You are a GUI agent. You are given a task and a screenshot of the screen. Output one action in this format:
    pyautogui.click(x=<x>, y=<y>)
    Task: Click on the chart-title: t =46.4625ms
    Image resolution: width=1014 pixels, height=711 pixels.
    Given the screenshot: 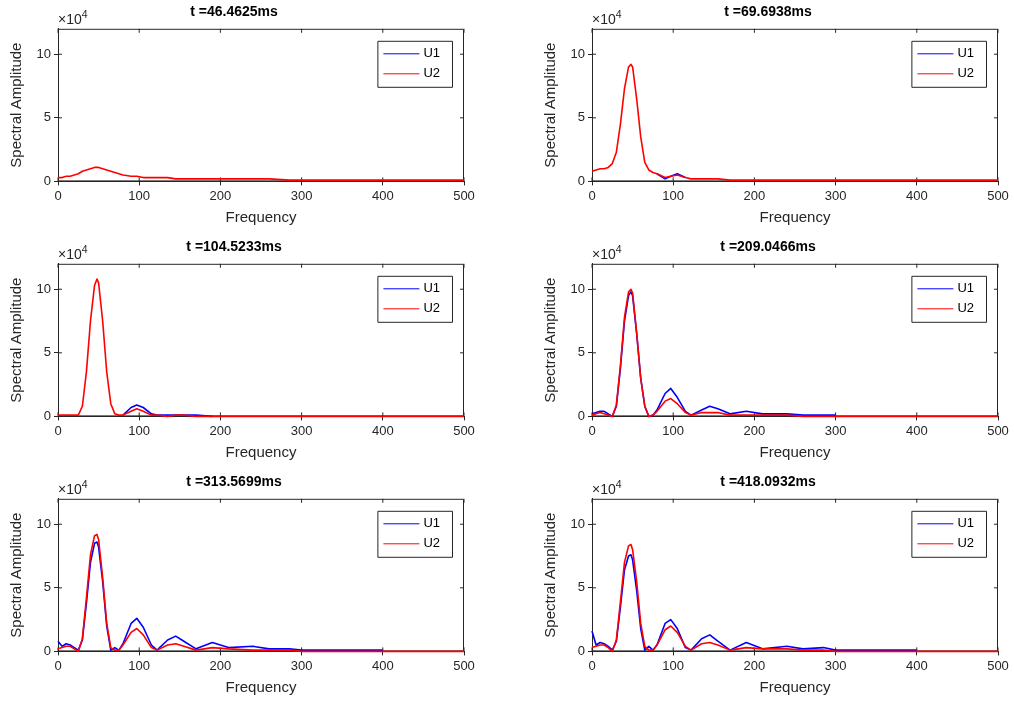 What is the action you would take?
    pyautogui.click(x=234, y=11)
    